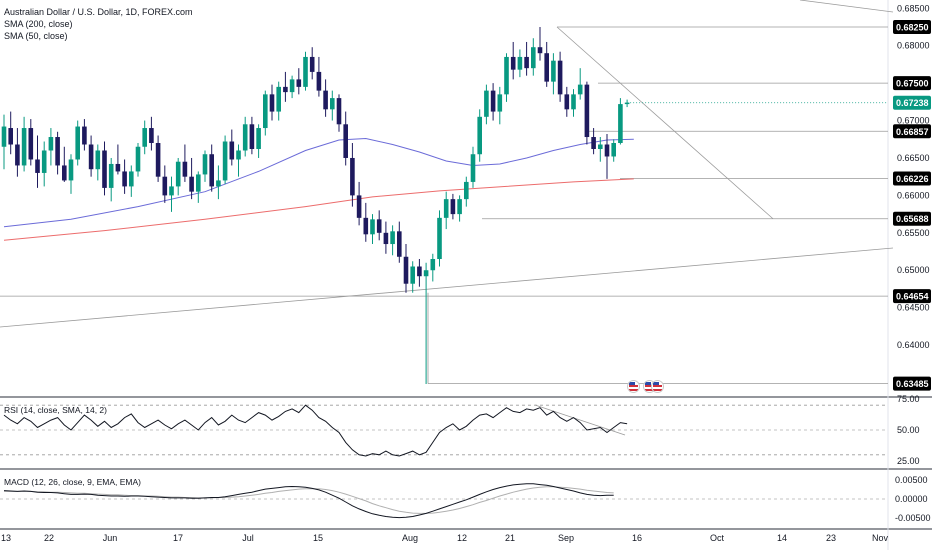 Image resolution: width=932 pixels, height=550 pixels. What do you see at coordinates (912, 28) in the screenshot?
I see `price-level-label: 0.68250` at bounding box center [912, 28].